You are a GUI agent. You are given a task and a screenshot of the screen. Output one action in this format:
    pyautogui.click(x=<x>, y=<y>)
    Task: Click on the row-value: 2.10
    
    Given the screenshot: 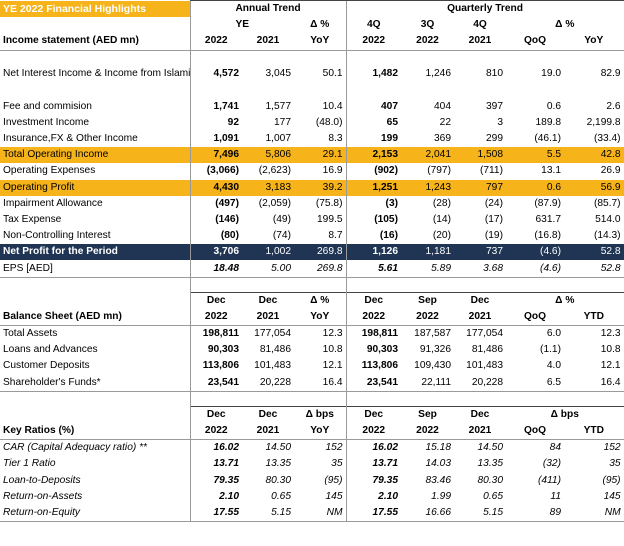 What is the action you would take?
    pyautogui.click(x=215, y=496)
    